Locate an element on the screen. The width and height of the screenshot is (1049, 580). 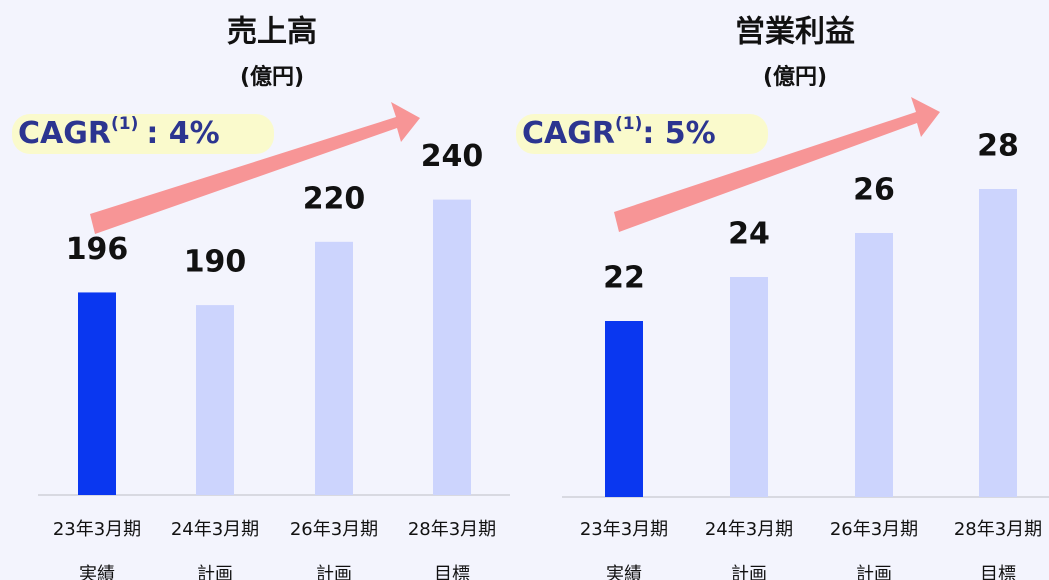
annotation: CAGR(1): 5% is located at coordinates (619, 132).